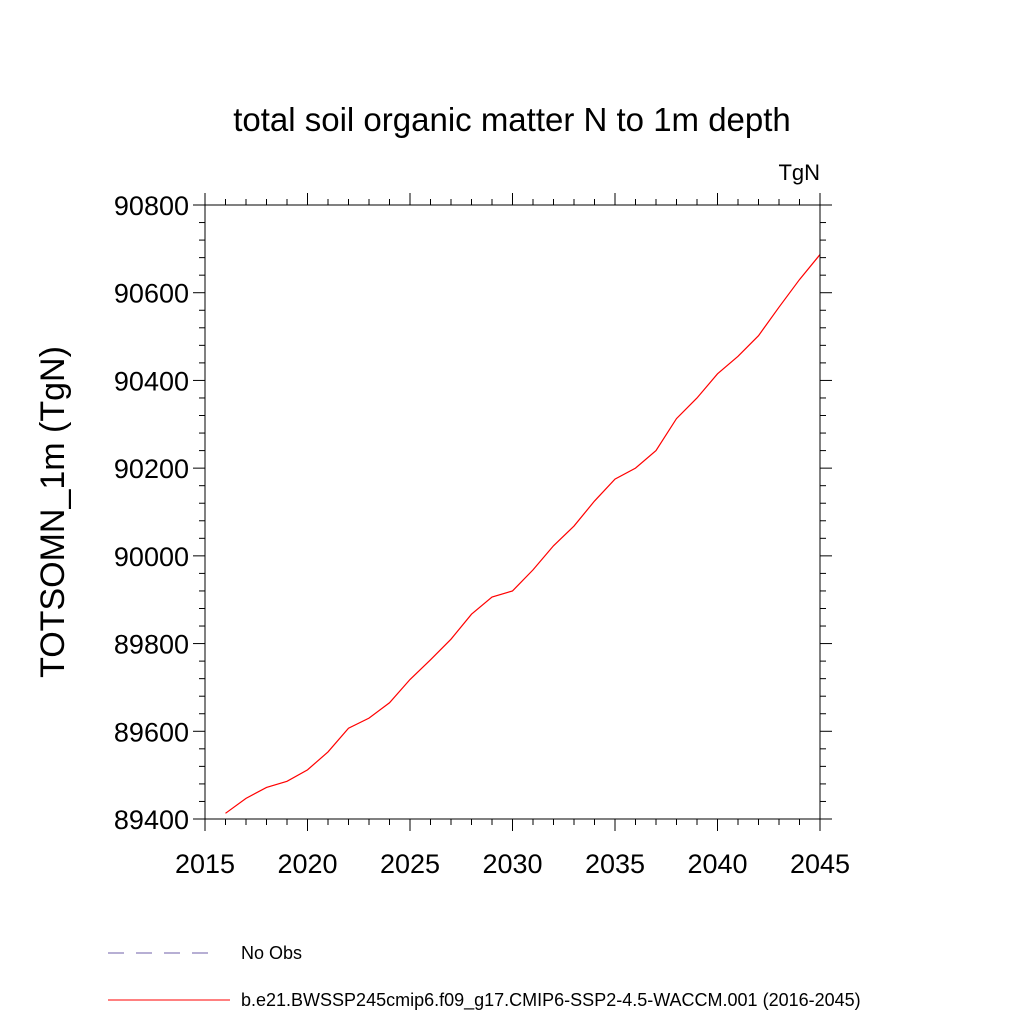  I want to click on chart-title: total soil organic matter N to 1m depth, so click(512, 119).